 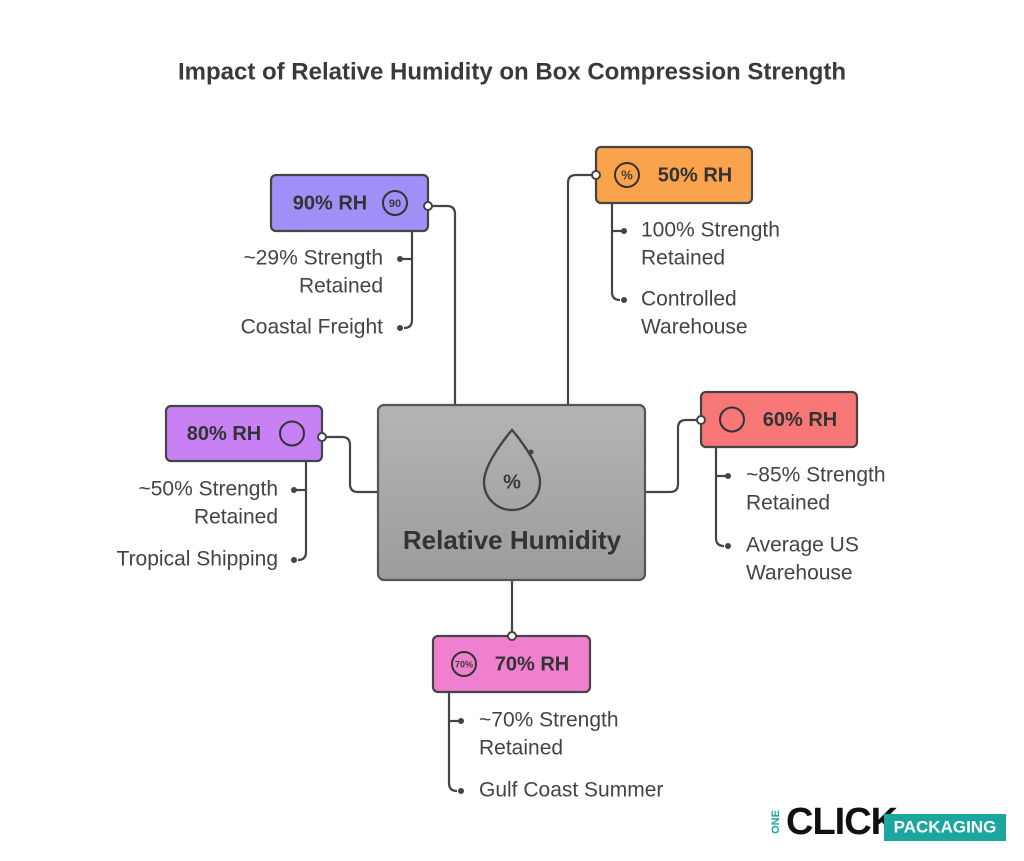 I want to click on node-label: 50% RH, so click(x=695, y=175).